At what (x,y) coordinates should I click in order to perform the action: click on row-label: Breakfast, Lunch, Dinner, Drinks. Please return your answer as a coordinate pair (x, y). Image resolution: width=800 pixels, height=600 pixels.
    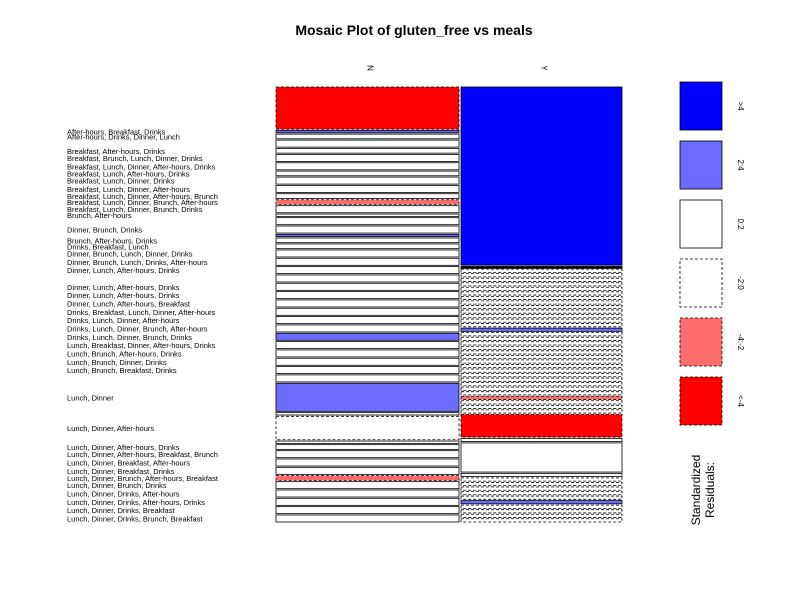
    Looking at the image, I should click on (121, 181).